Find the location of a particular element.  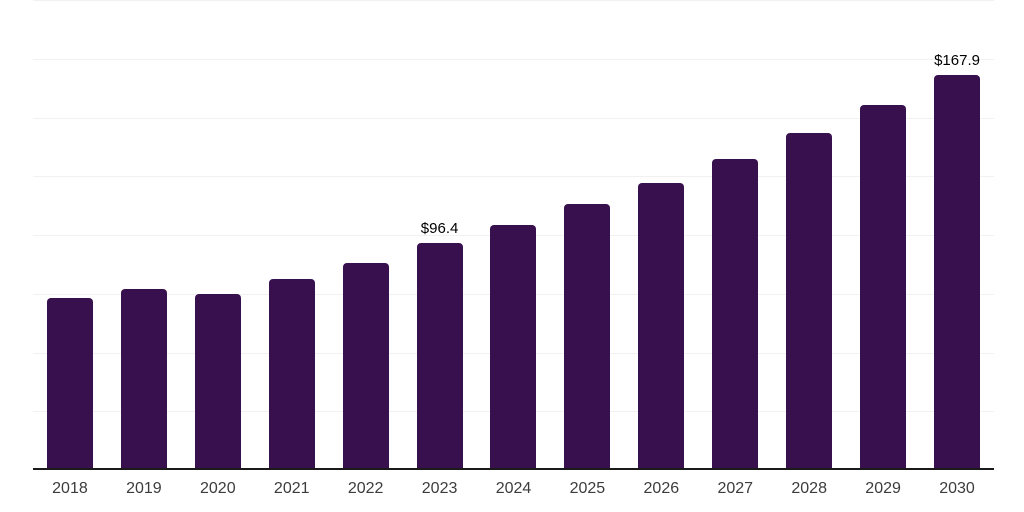

x-tick-label-2018: 2018 is located at coordinates (70, 488).